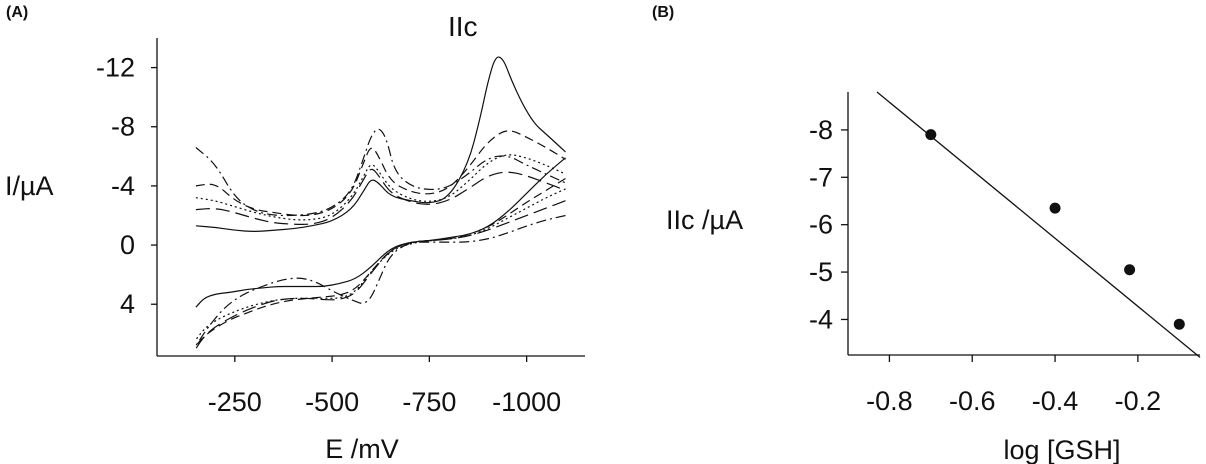 The width and height of the screenshot is (1206, 464). I want to click on panel-b-x-tick-label: -0.8, so click(889, 401).